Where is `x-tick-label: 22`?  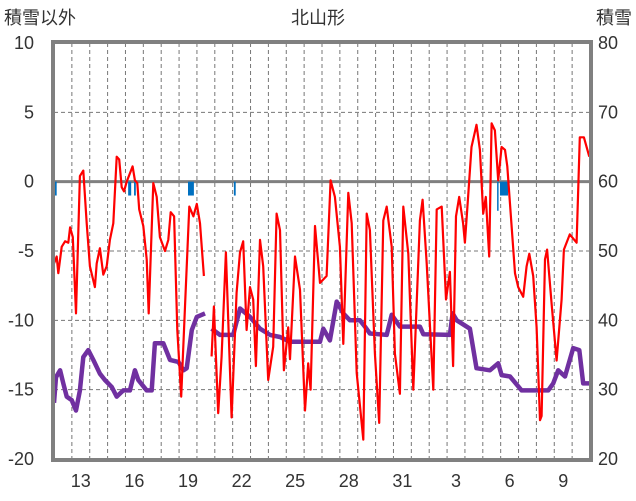
x-tick-label: 22 is located at coordinates (242, 481).